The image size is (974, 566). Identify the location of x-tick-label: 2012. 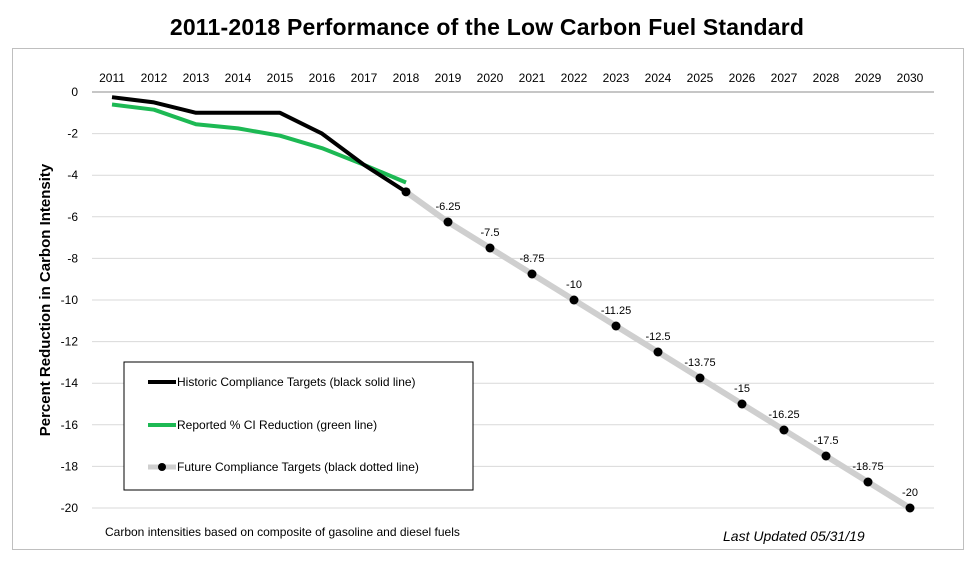
(154, 78).